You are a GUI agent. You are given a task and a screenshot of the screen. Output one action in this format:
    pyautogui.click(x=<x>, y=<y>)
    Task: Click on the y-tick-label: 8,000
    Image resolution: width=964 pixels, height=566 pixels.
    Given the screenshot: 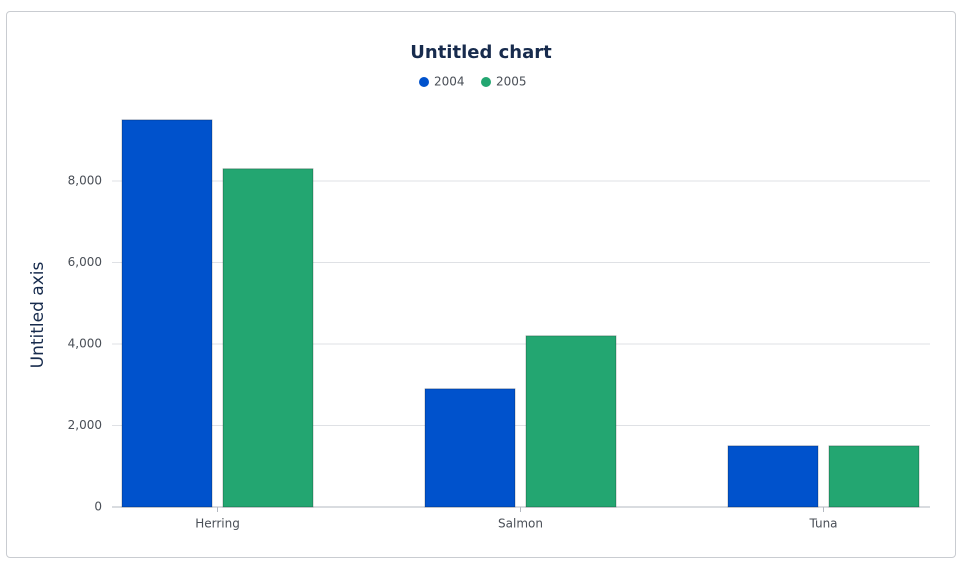 What is the action you would take?
    pyautogui.click(x=85, y=181)
    